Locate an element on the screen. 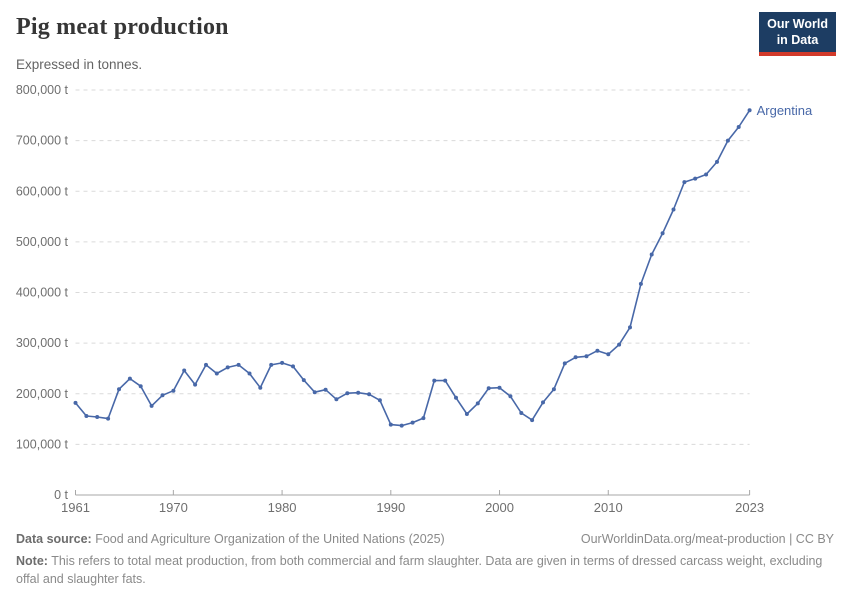 The height and width of the screenshot is (600, 850). y-tick-label: 600,000 t is located at coordinates (42, 191).